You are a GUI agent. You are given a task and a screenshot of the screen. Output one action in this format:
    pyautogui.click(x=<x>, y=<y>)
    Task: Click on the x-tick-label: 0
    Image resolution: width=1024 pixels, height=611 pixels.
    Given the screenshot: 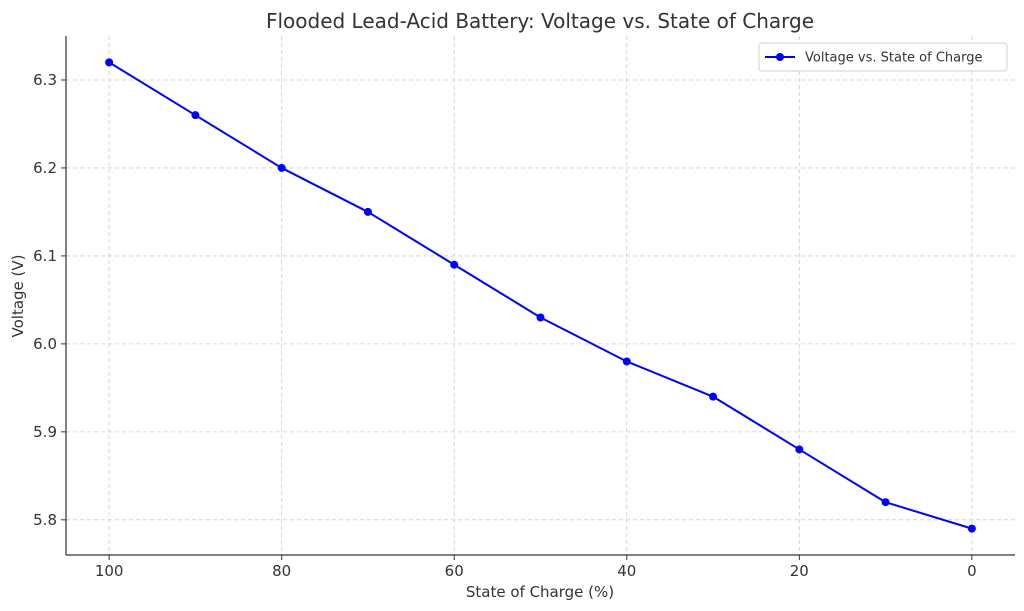 What is the action you would take?
    pyautogui.click(x=972, y=571)
    